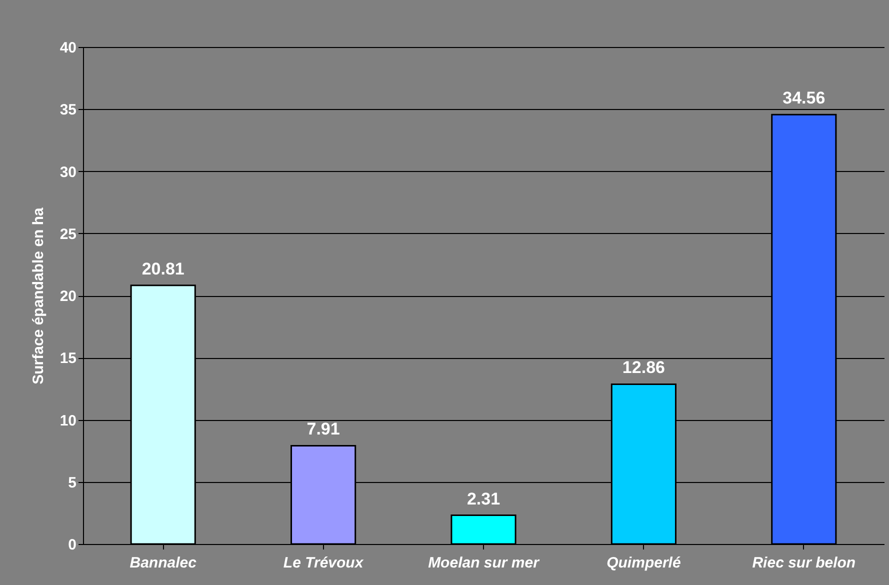 Image resolution: width=889 pixels, height=585 pixels. Describe the element at coordinates (68, 296) in the screenshot. I see `y-tick-label: 20` at that location.